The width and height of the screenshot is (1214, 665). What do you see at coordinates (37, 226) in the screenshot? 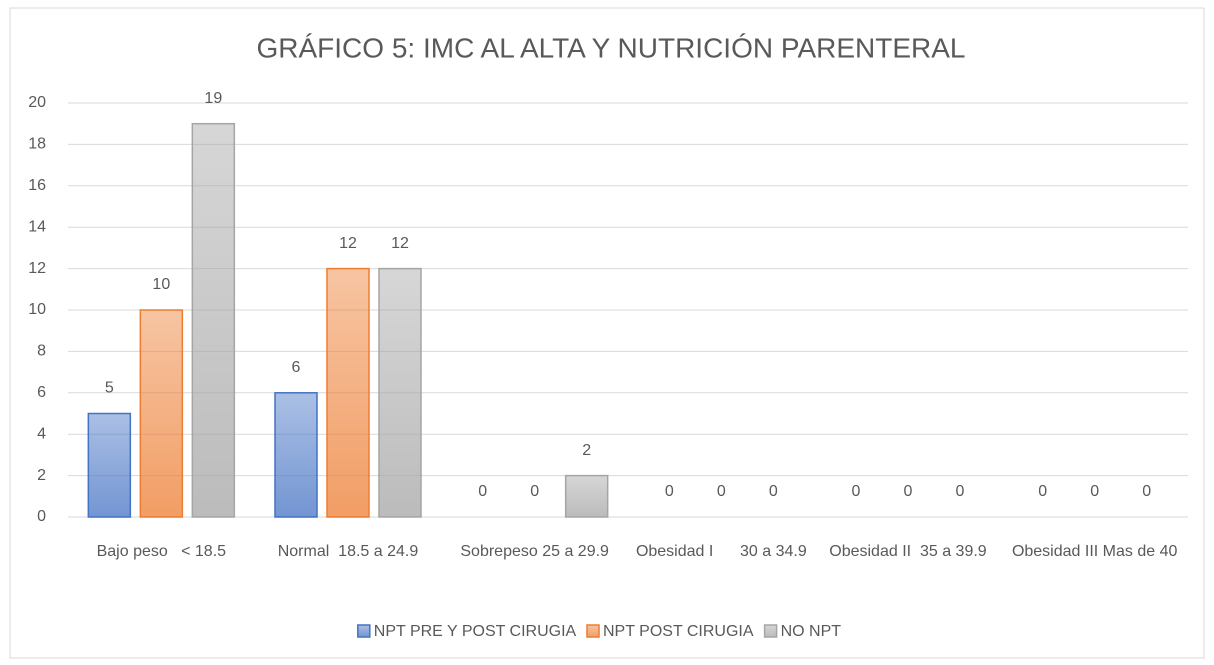
I see `y-tick-label: 14` at bounding box center [37, 226].